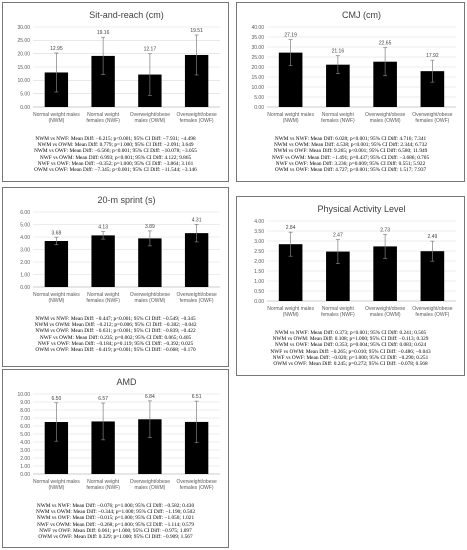 This screenshot has height=550, width=467. I want to click on value-label: 6.51, so click(197, 397).